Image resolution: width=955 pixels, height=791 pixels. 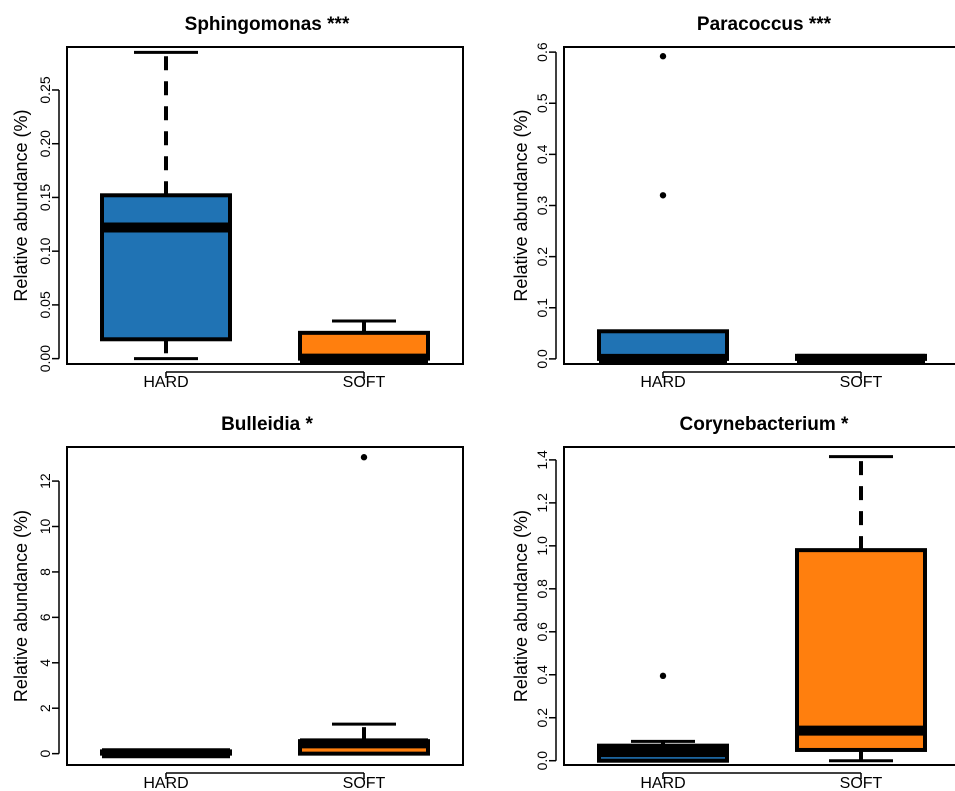 I want to click on y-tick-label: 0.10, so click(x=45, y=250).